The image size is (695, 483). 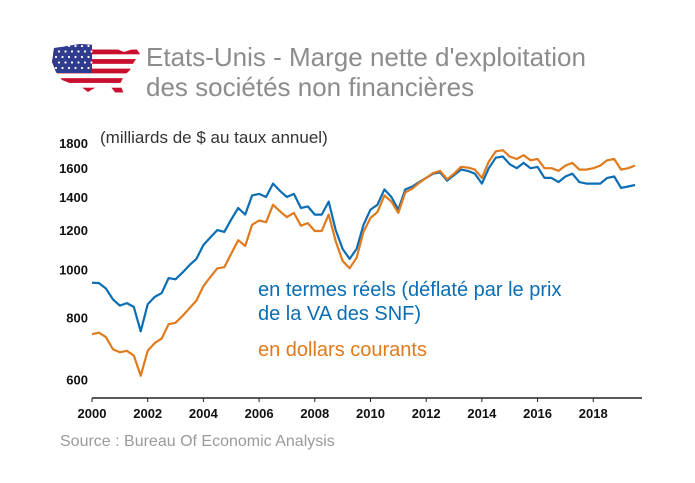 I want to click on x-tick-label: 2008, so click(x=314, y=413).